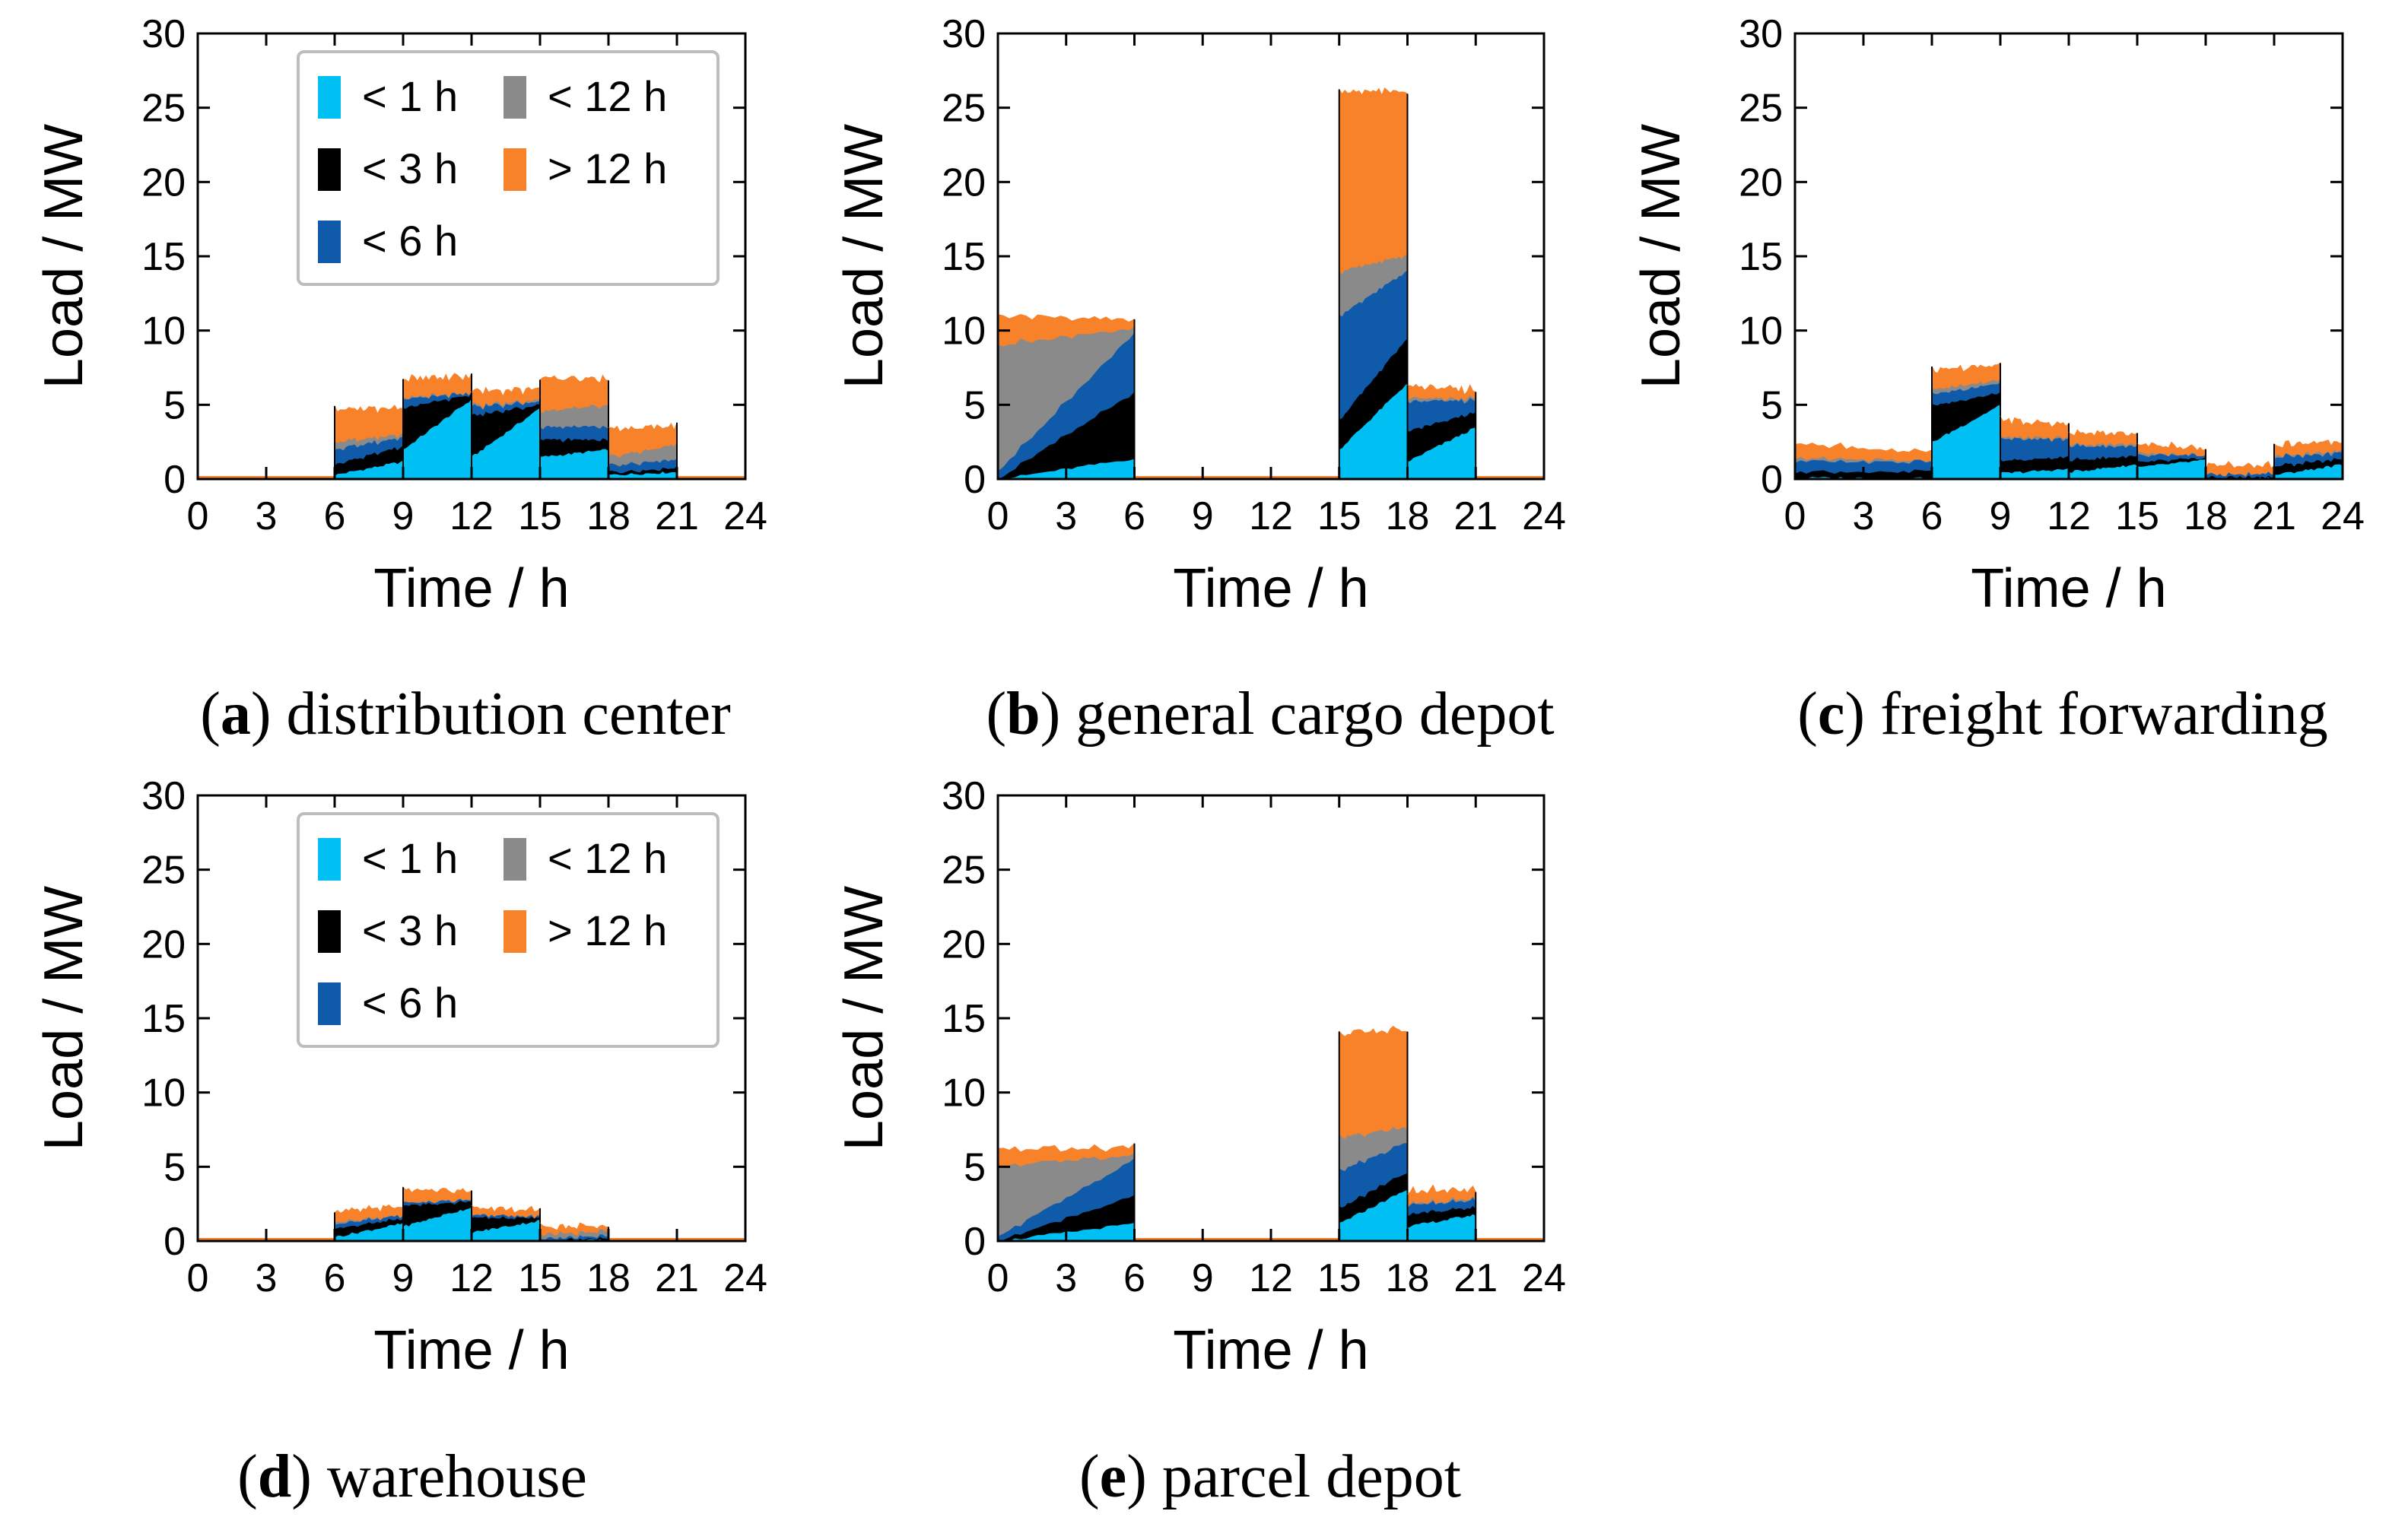 This screenshot has width=2408, height=1530. Describe the element at coordinates (1831, 714) in the screenshot. I see `caption-letter: c` at that location.